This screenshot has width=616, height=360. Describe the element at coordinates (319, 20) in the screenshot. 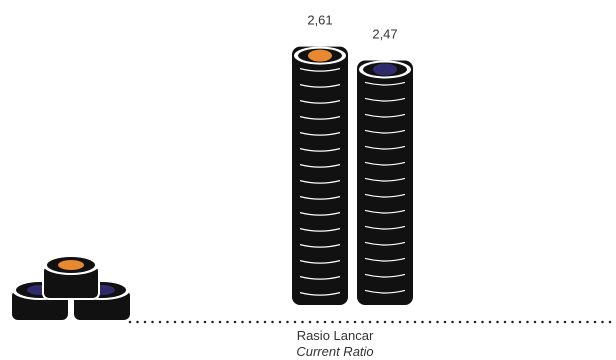

I see `value-label: 2,61` at that location.